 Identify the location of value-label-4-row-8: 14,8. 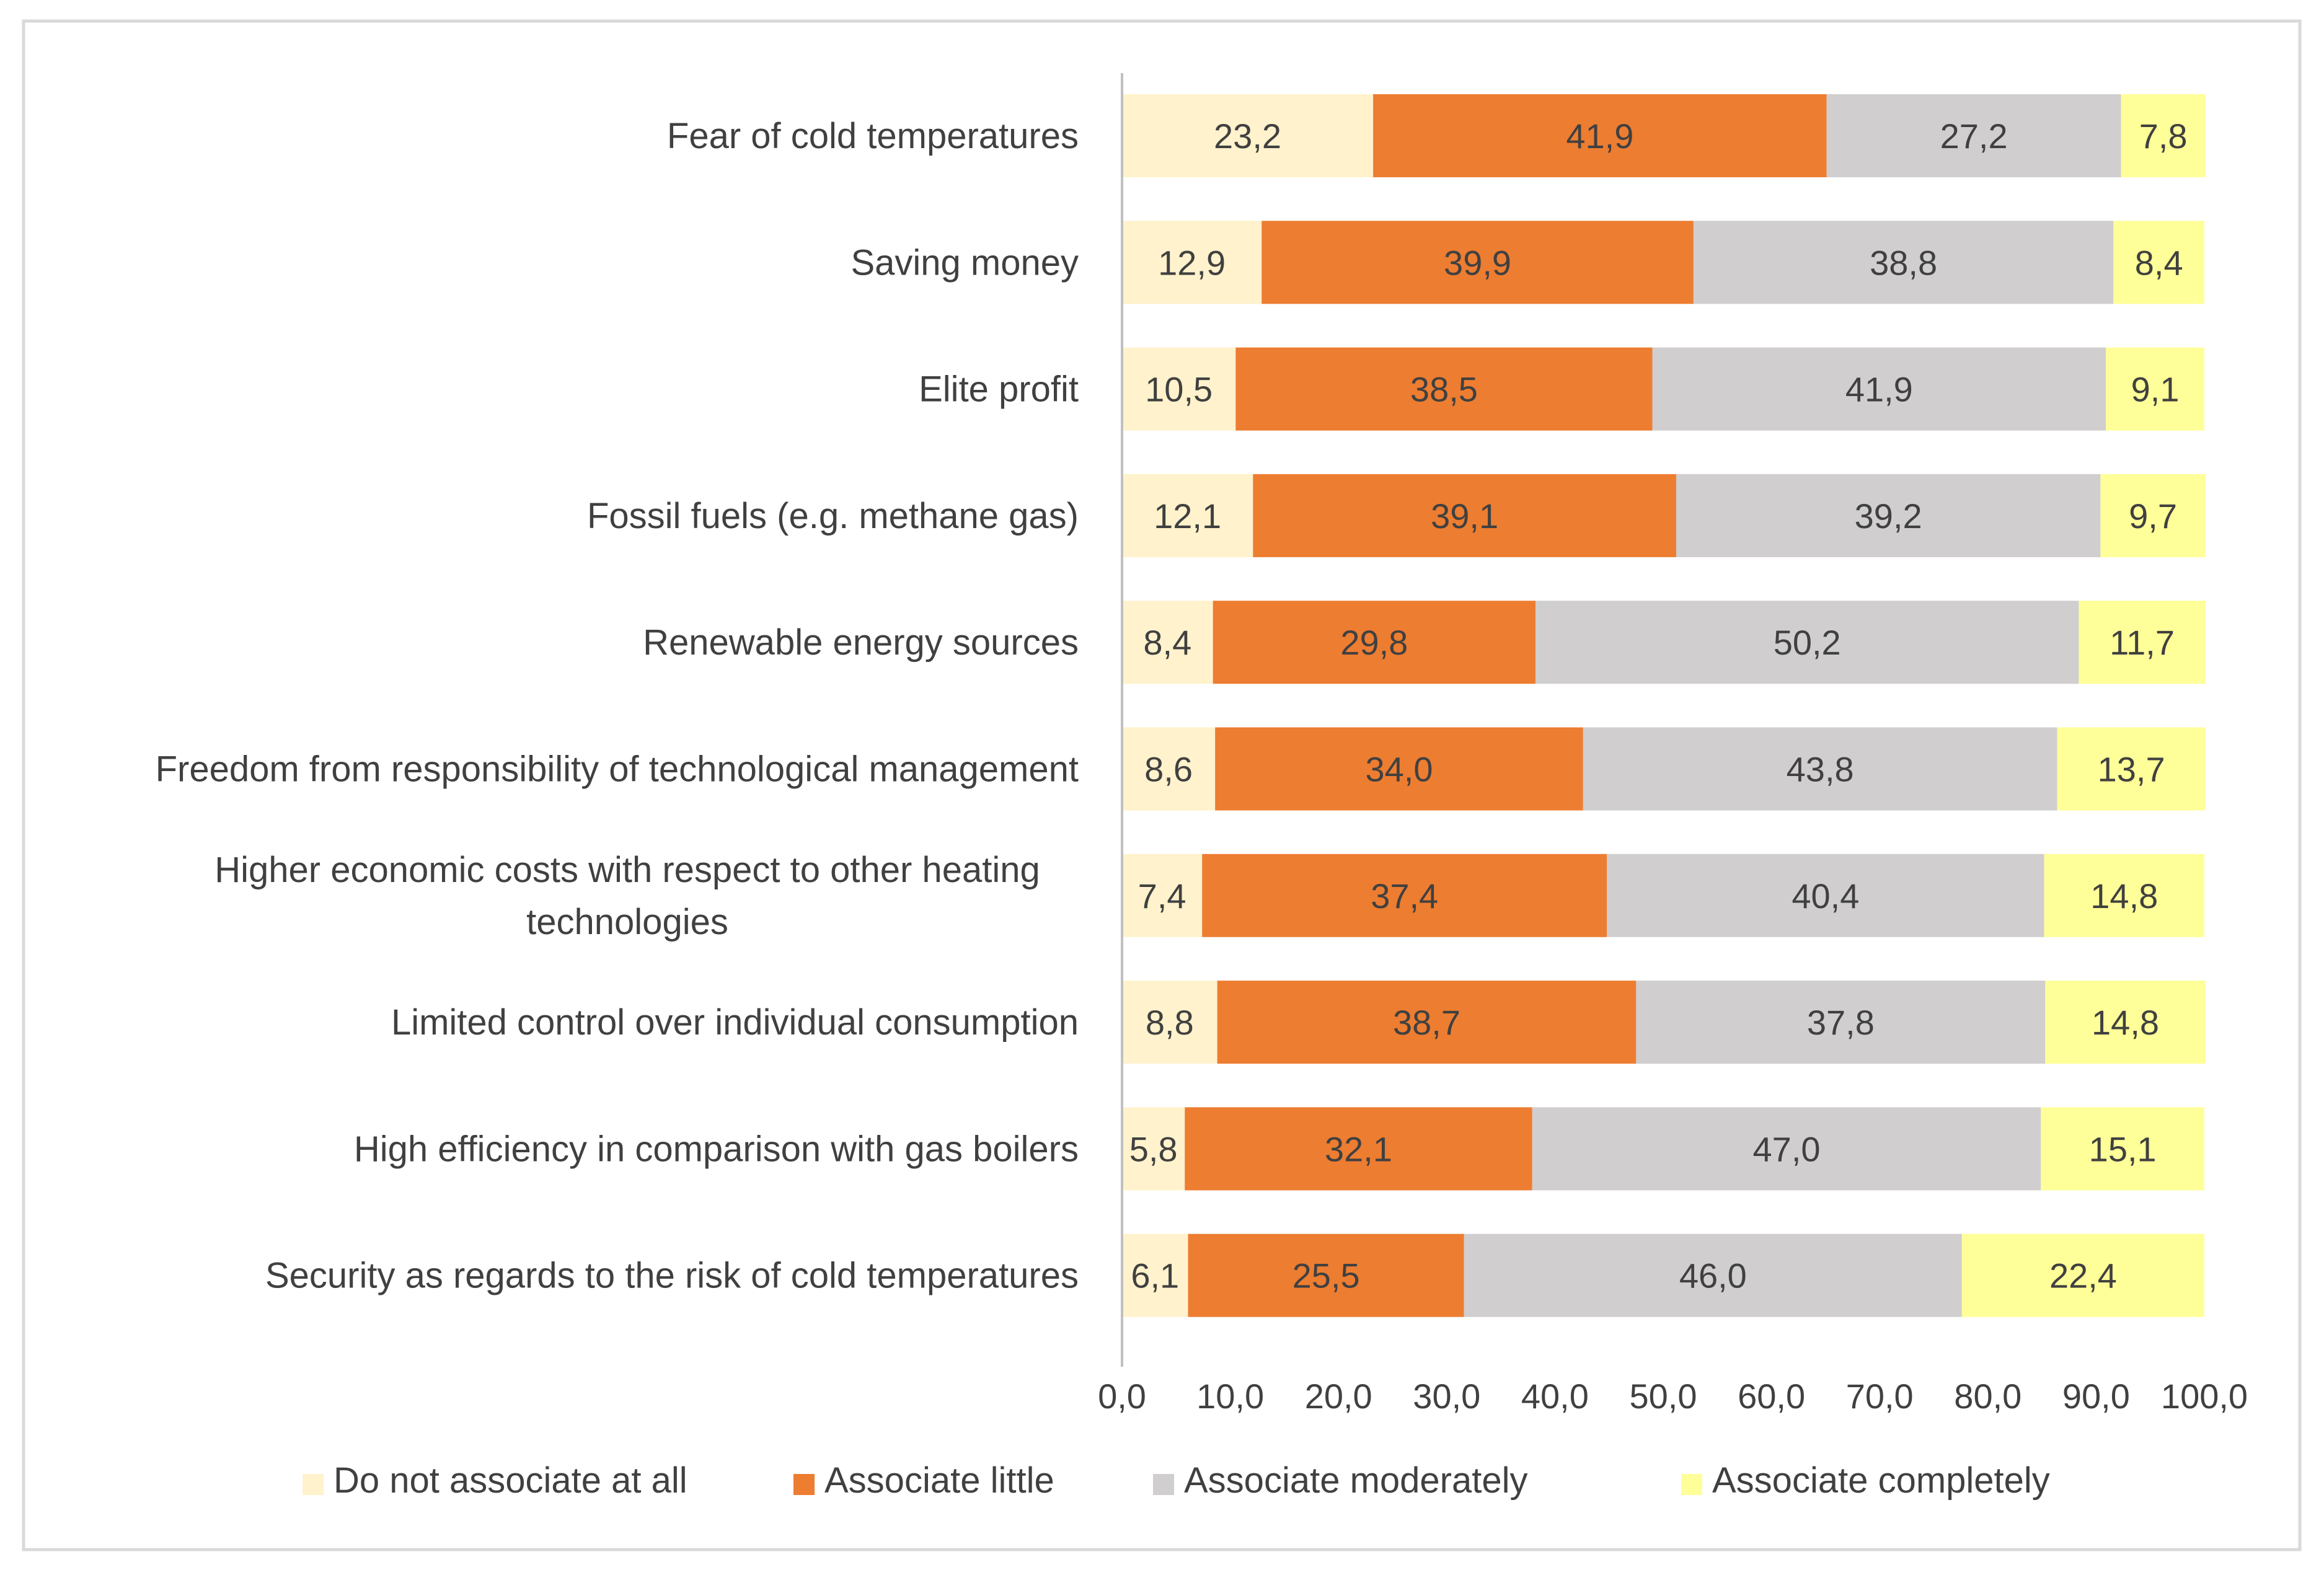
(2125, 1022).